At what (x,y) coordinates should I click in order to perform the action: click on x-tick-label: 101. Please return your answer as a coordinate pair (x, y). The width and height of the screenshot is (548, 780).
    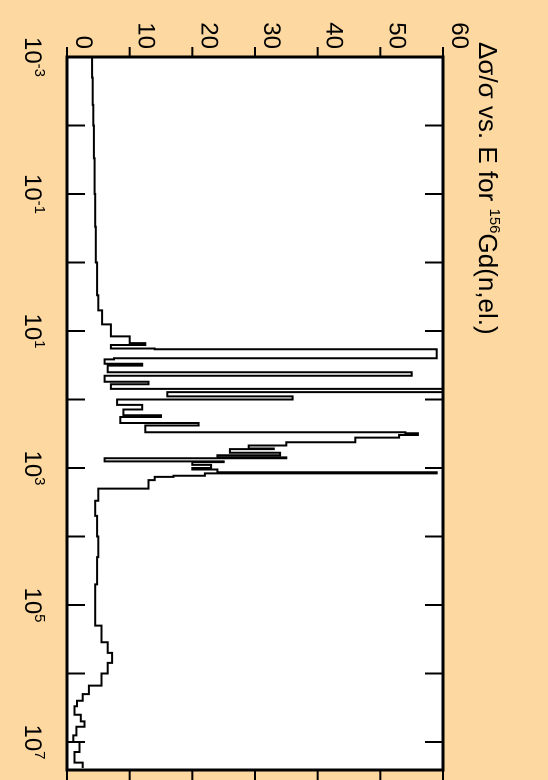
    Looking at the image, I should click on (33, 330).